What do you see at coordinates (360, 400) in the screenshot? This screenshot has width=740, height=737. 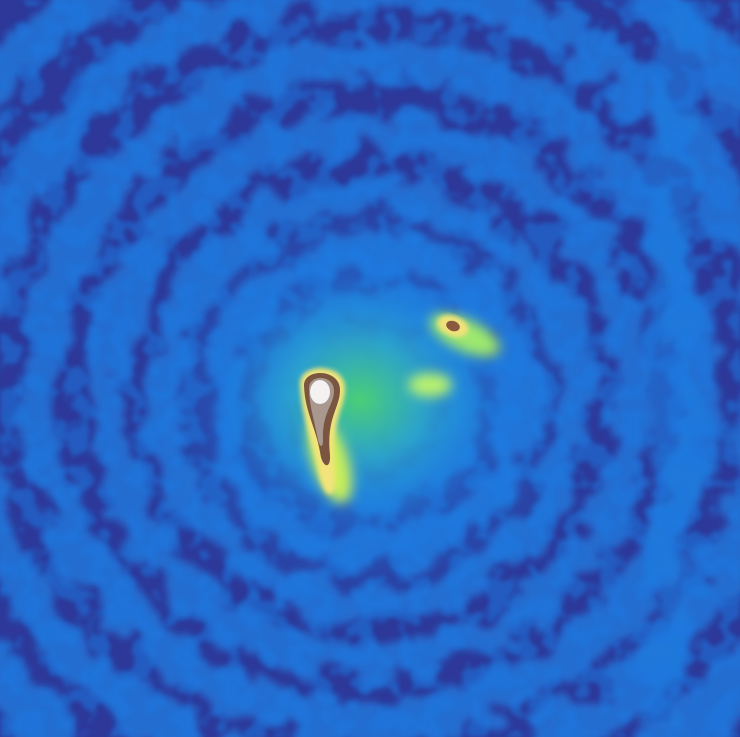 I see `central-glow` at bounding box center [360, 400].